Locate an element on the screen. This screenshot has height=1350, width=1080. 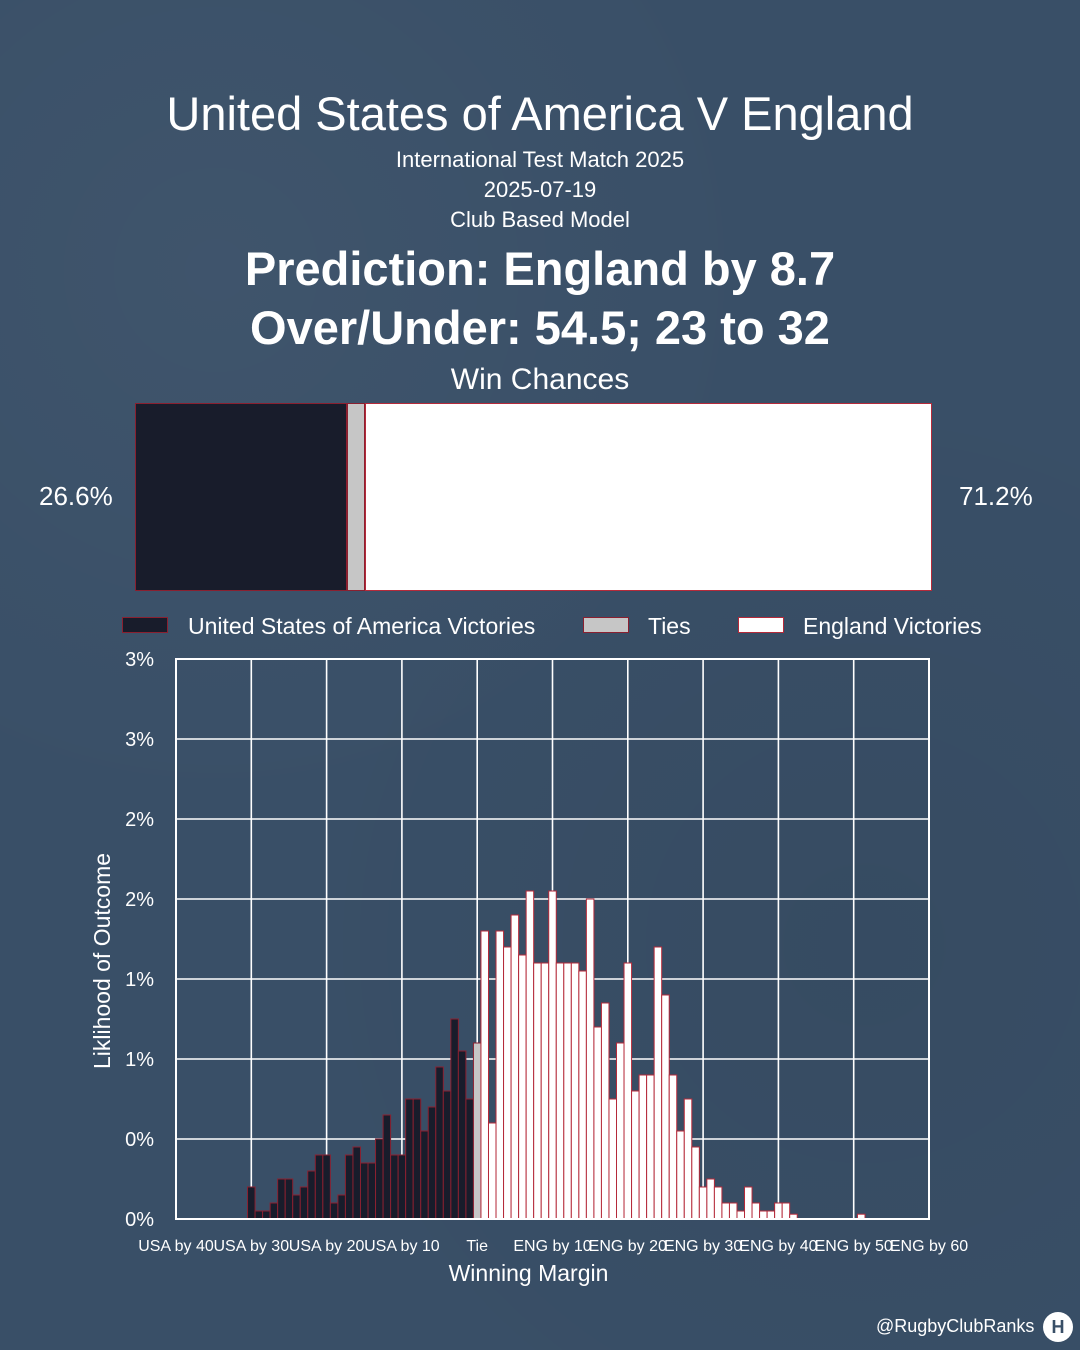
usa-win-percent: 26.6% is located at coordinates (76, 496).